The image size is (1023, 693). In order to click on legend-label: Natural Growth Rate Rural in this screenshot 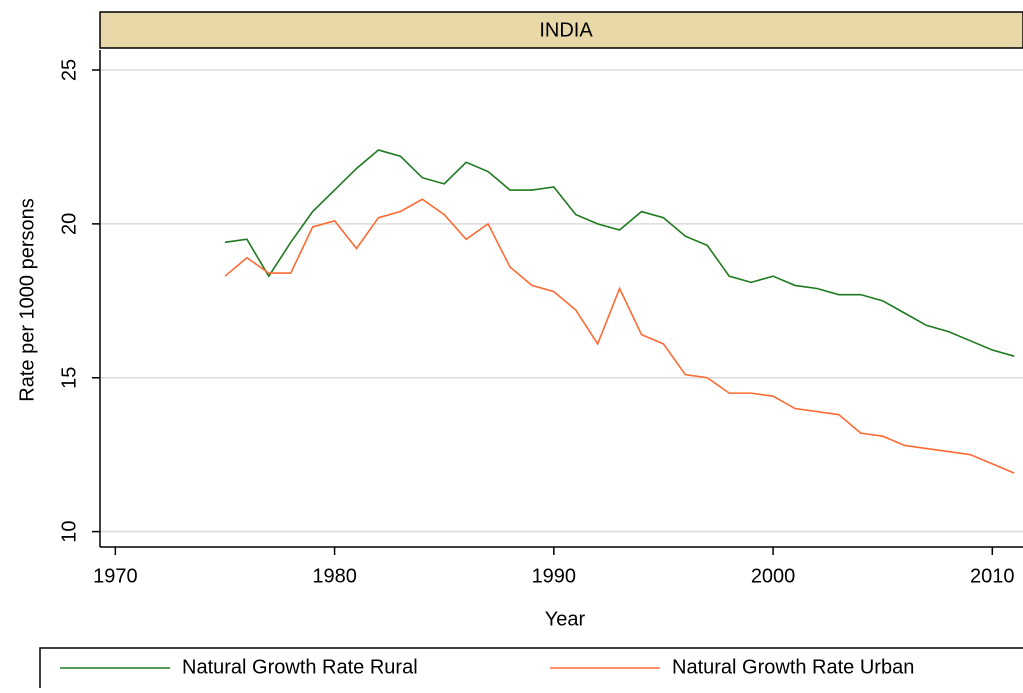, I will do `click(300, 667)`.